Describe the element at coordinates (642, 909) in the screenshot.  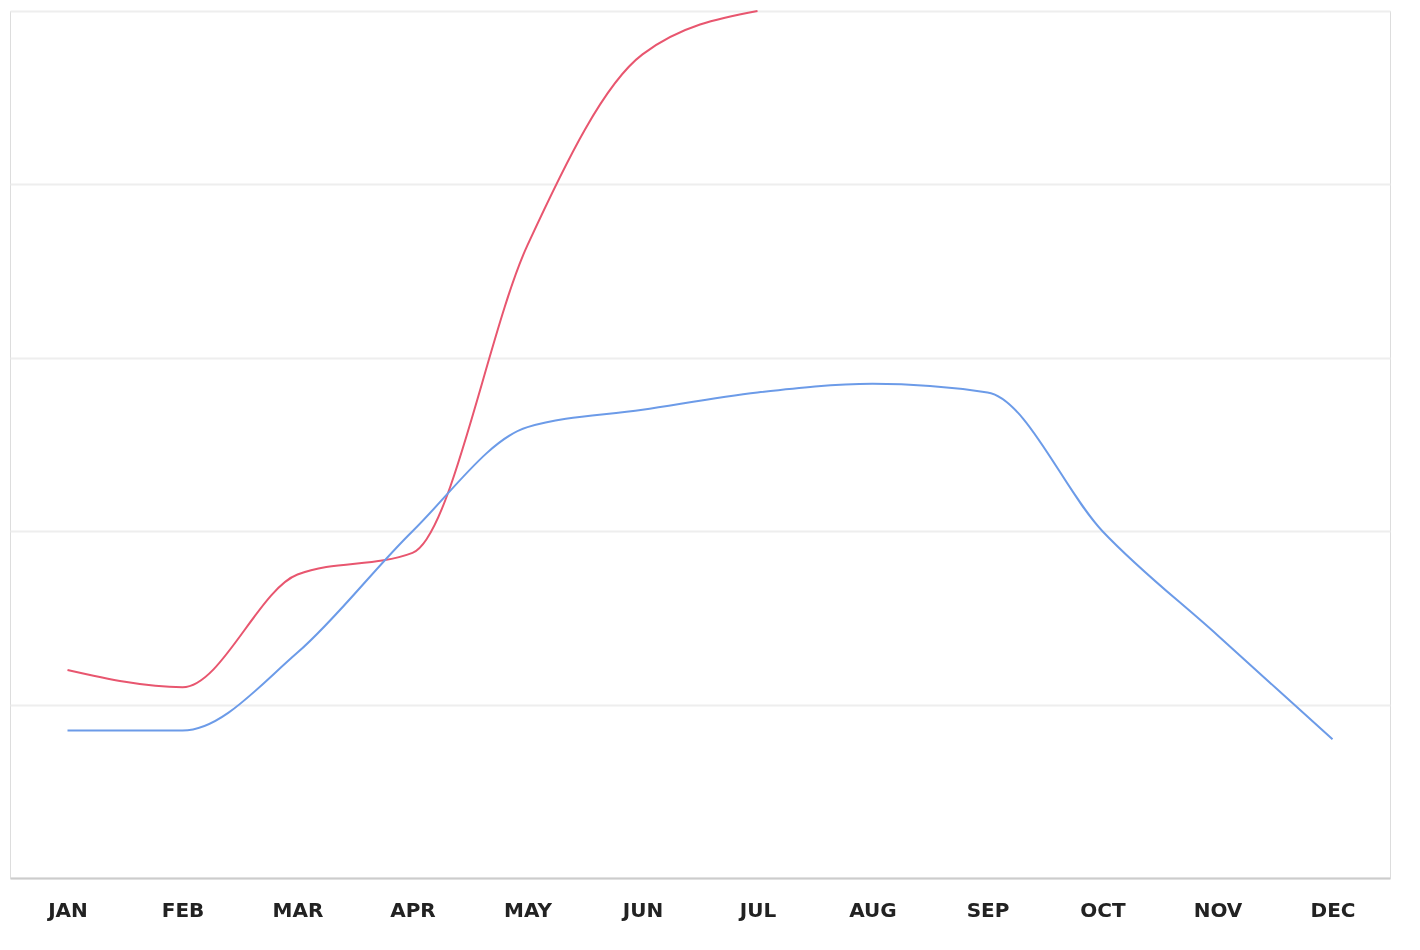
I see `x-tick-label: JUN` at that location.